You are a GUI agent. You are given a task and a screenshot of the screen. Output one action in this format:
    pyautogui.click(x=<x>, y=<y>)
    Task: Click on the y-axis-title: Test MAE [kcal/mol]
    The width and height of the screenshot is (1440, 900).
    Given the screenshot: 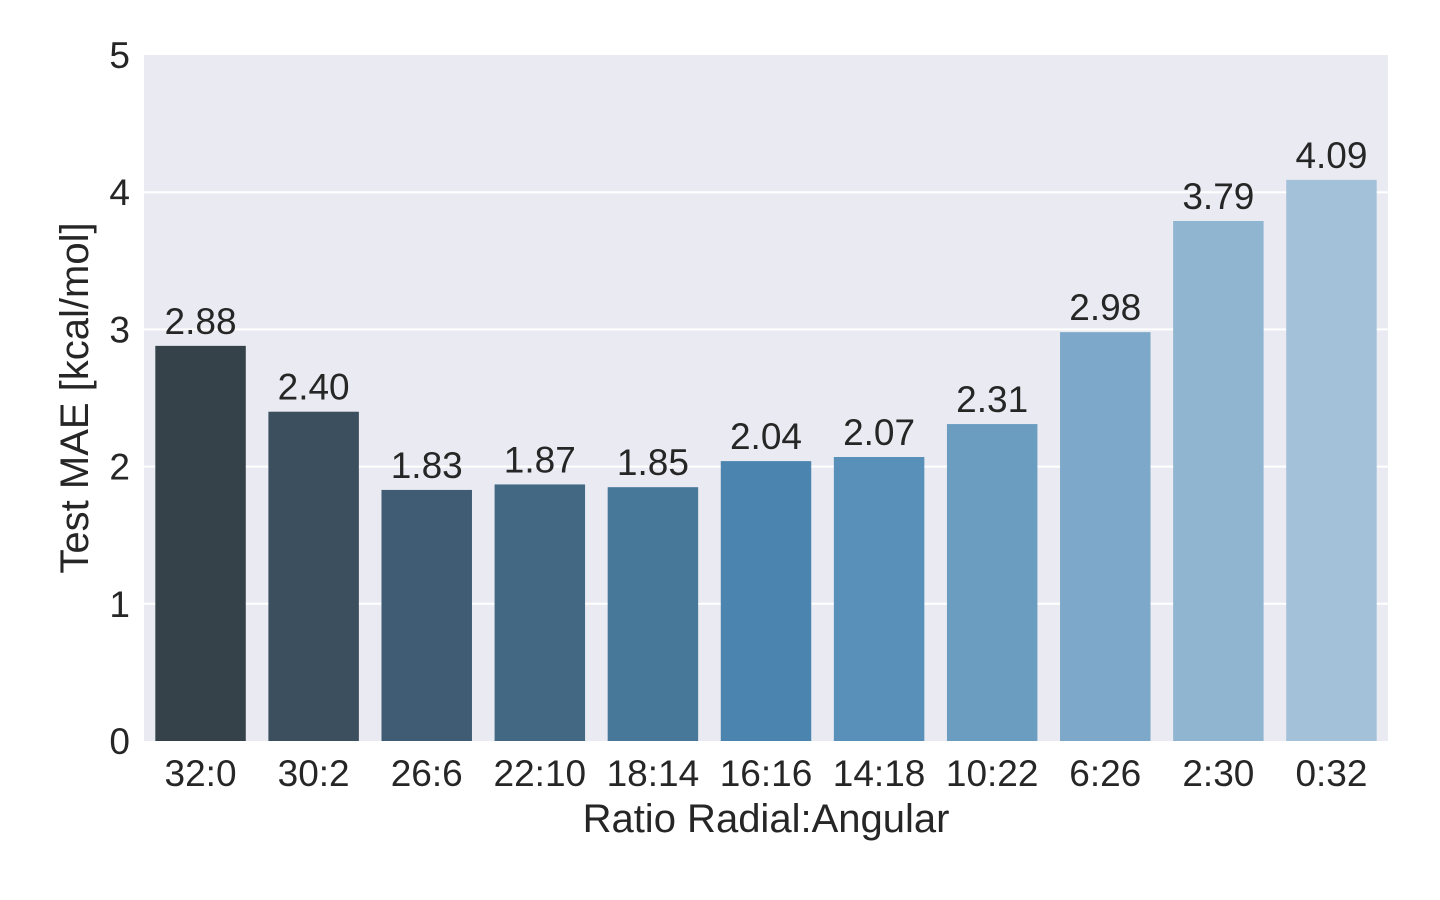 What is the action you would take?
    pyautogui.click(x=75, y=397)
    